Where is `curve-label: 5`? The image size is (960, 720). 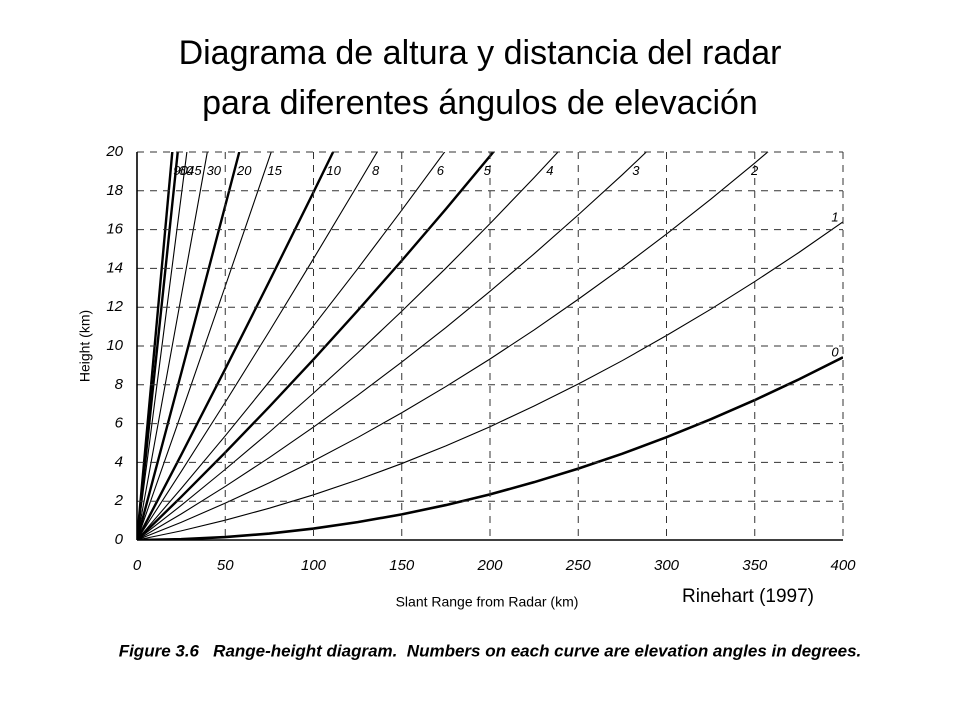
curve-label: 5 is located at coordinates (488, 170).